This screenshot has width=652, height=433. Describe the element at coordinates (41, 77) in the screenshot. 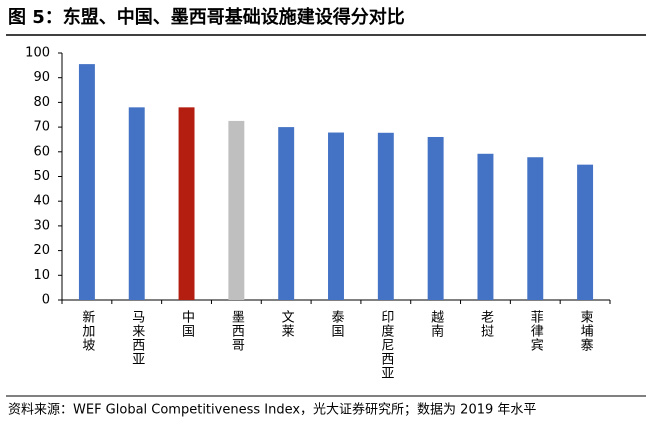

I see `y-tick-label: 90` at that location.